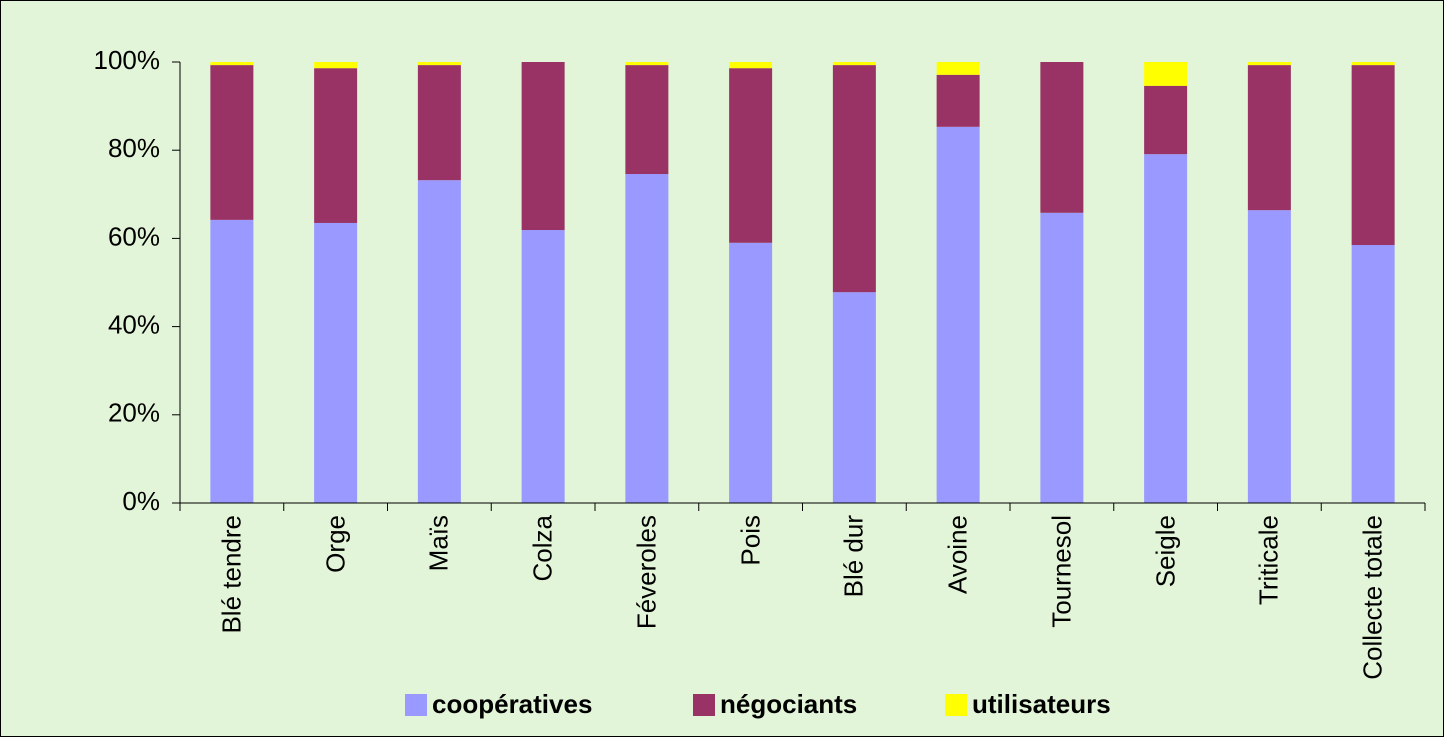 The height and width of the screenshot is (737, 1444). Describe the element at coordinates (1061, 571) in the screenshot. I see `x-tick-label: Tournesol` at that location.